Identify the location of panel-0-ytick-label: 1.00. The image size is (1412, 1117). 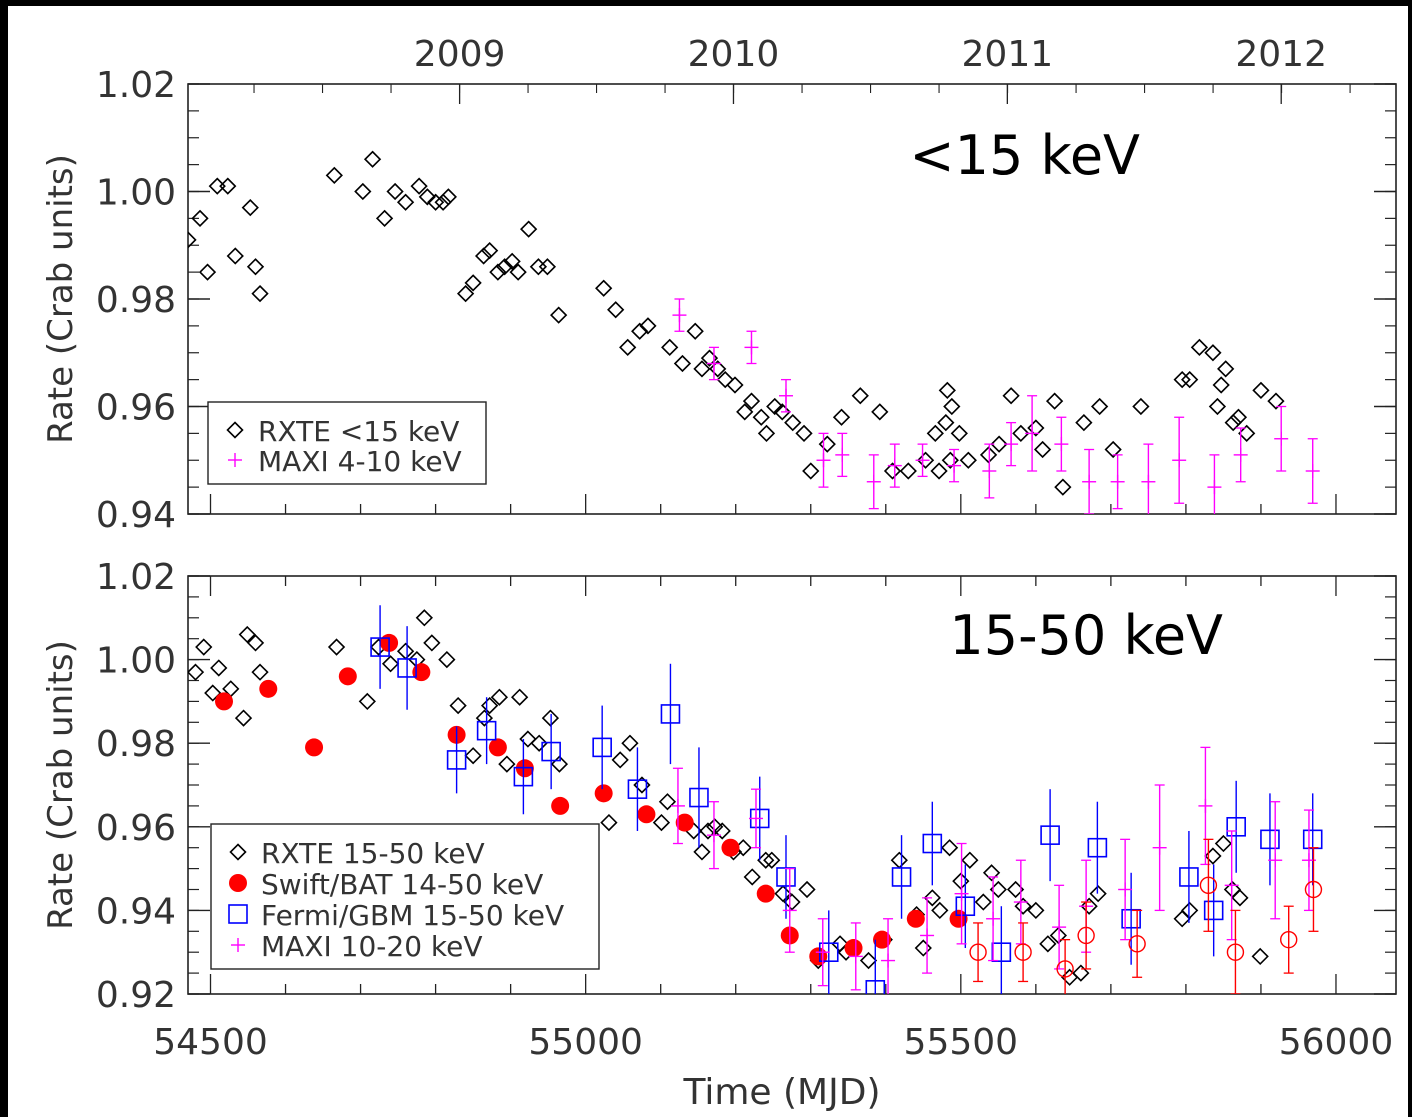
(136, 193).